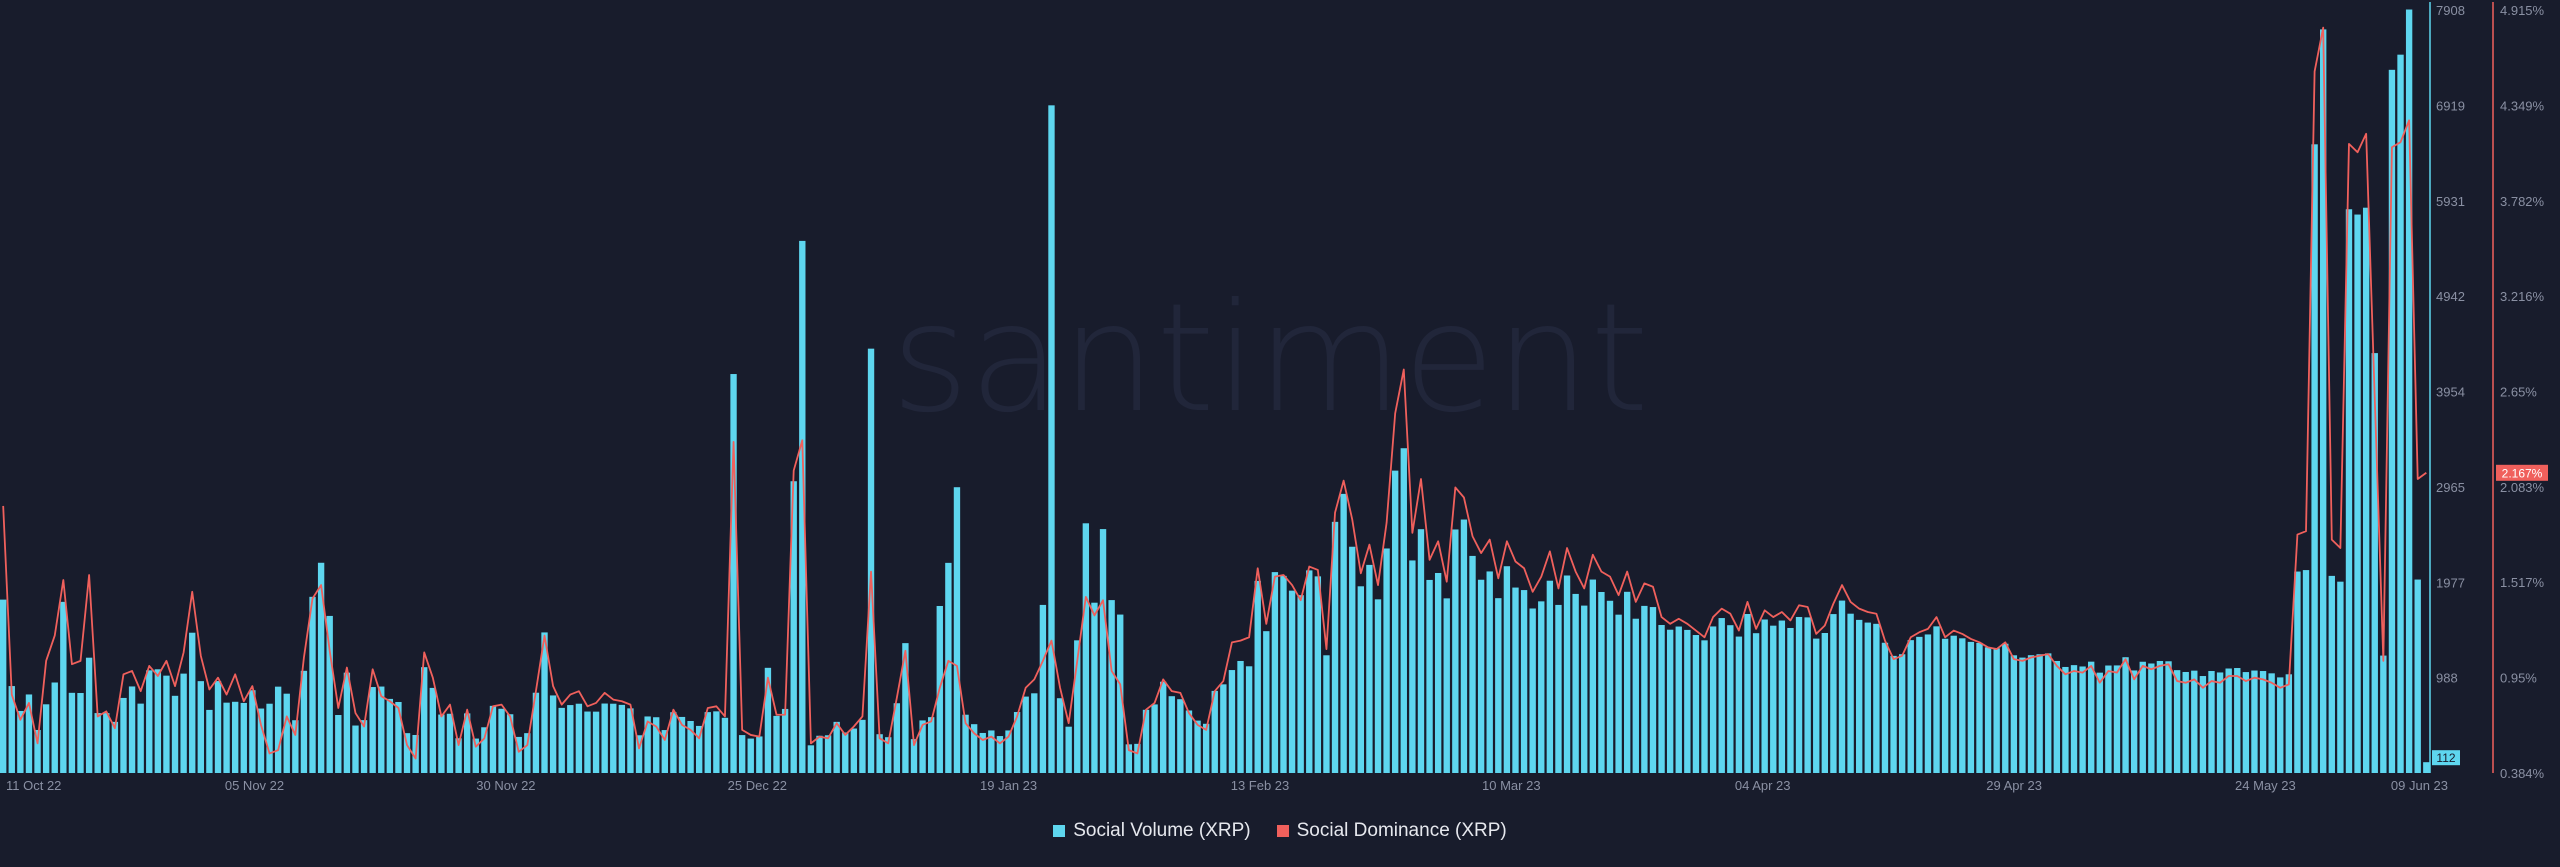  Describe the element at coordinates (2014, 785) in the screenshot. I see `x-tick-label: 29 Apr 23` at that location.